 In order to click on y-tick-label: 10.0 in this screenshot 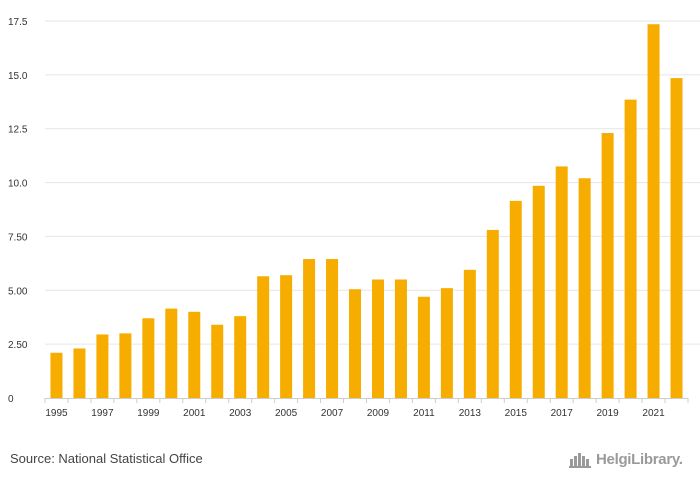, I will do `click(18, 184)`.